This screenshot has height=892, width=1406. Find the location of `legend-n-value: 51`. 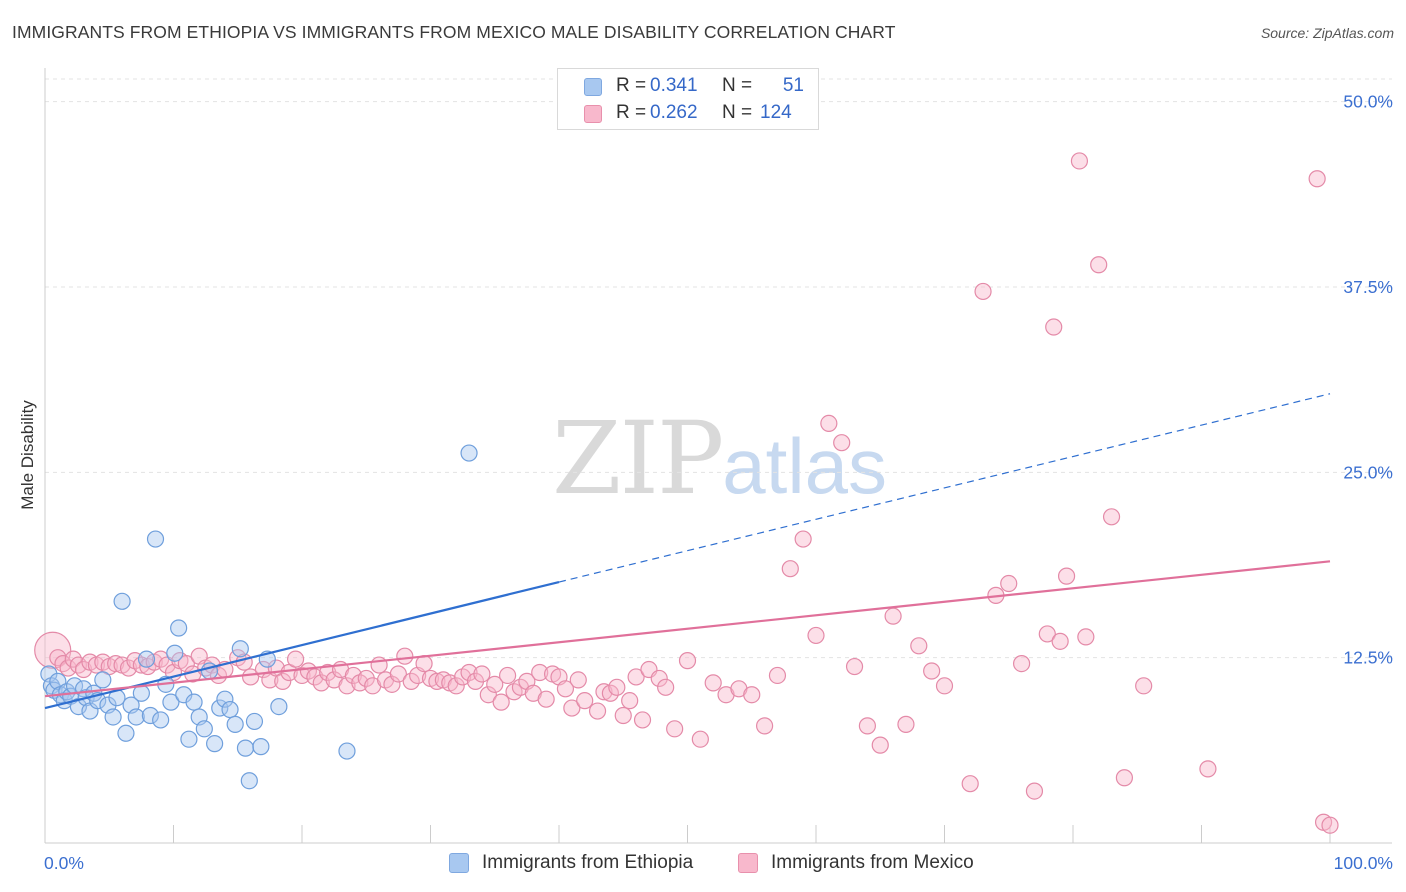

legend-n-value: 51 is located at coordinates (793, 85).